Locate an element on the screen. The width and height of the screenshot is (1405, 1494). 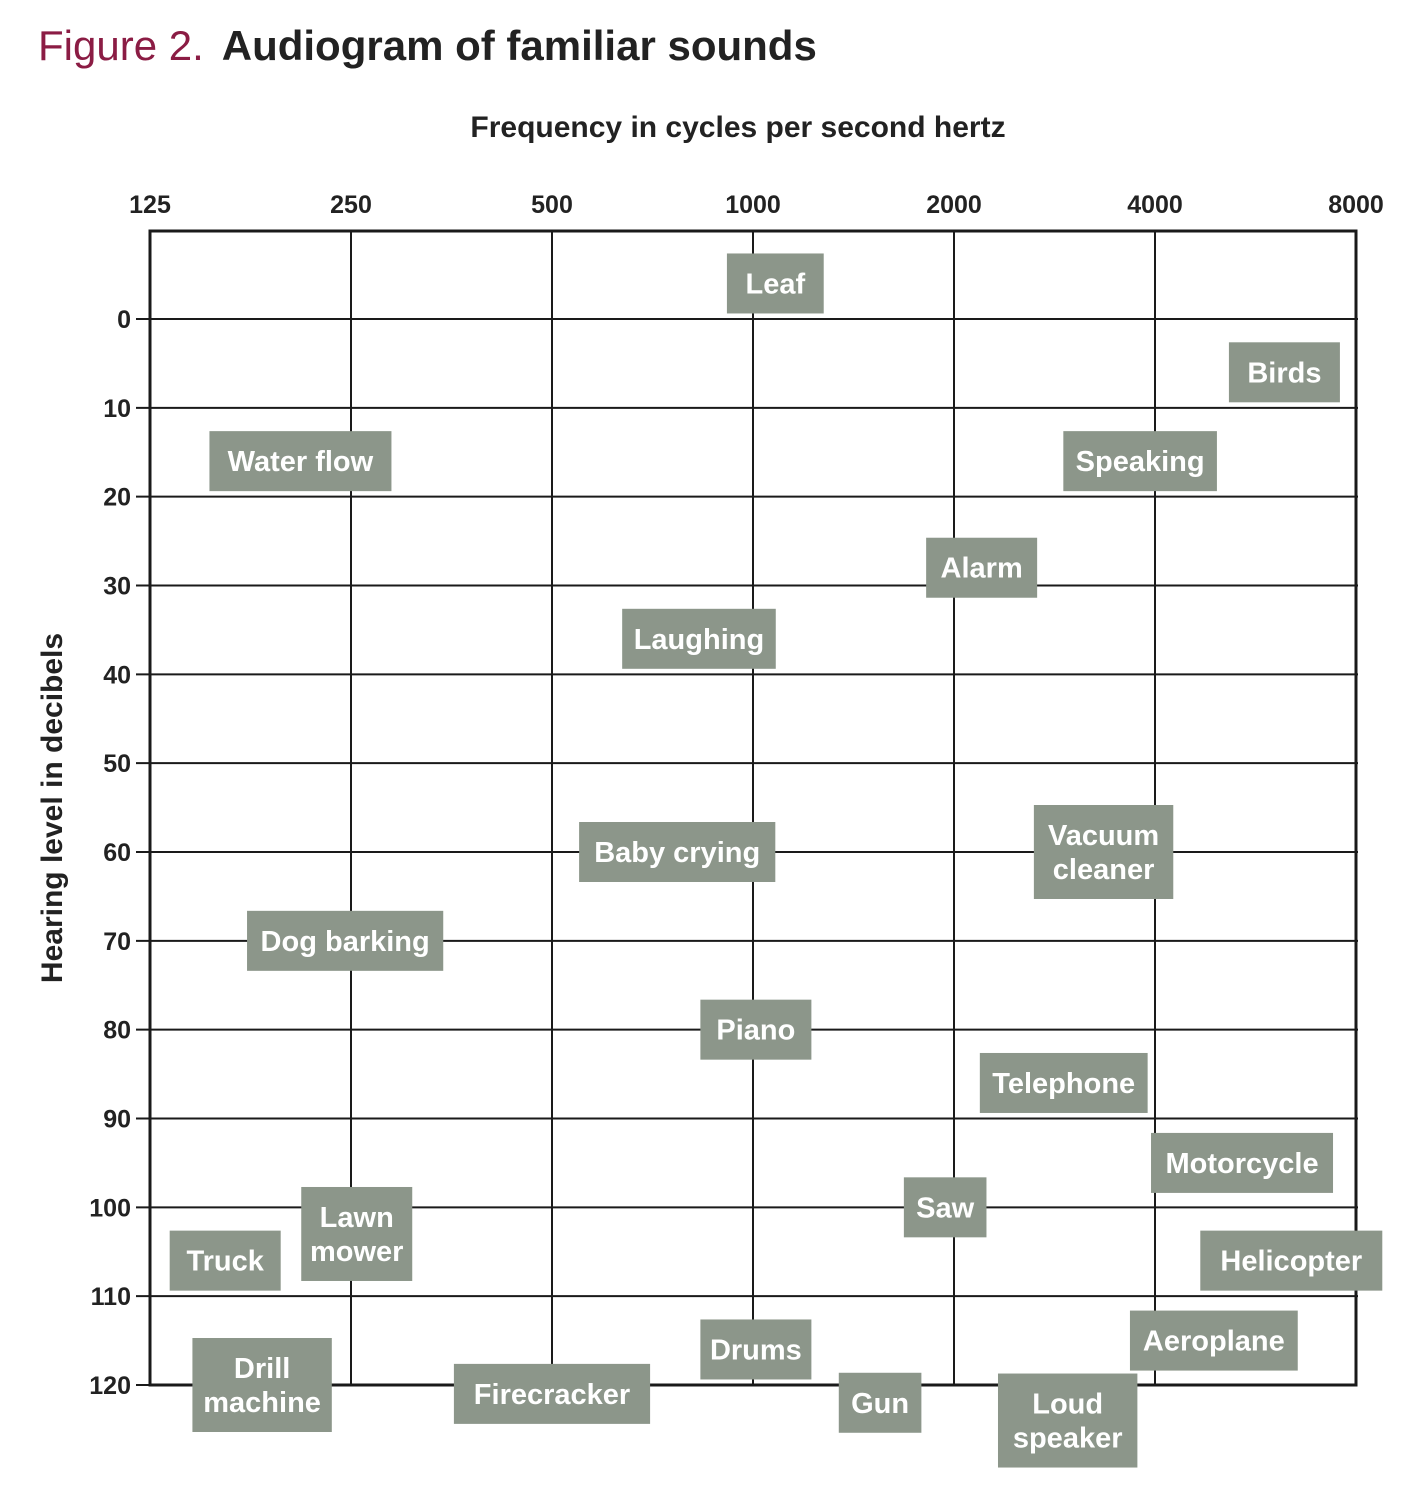
sound-point: Telephone is located at coordinates (1063, 1082).